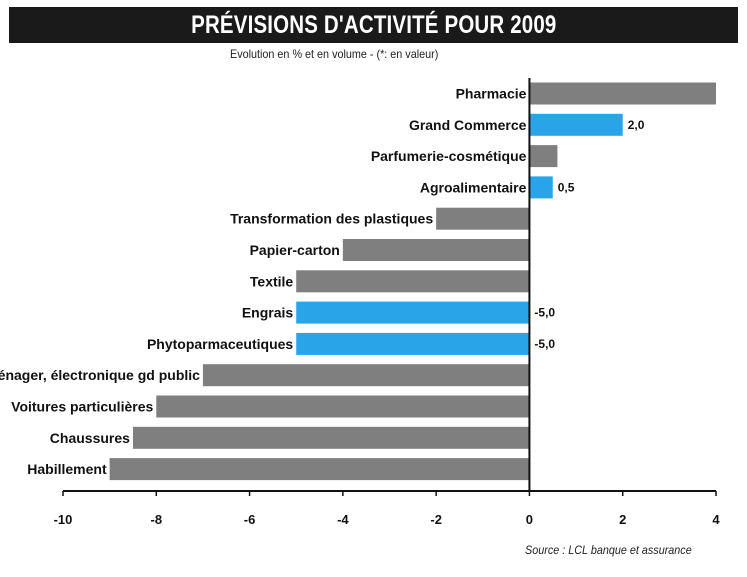 The width and height of the screenshot is (747, 577). I want to click on category-label: Electroménager, électronique gd public, so click(100, 375).